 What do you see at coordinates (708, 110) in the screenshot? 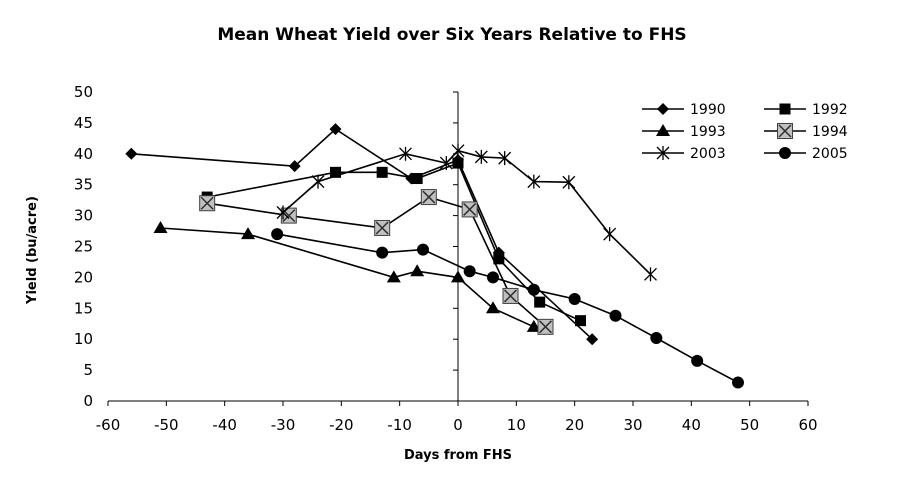
I see `legend-label: 1990` at bounding box center [708, 110].